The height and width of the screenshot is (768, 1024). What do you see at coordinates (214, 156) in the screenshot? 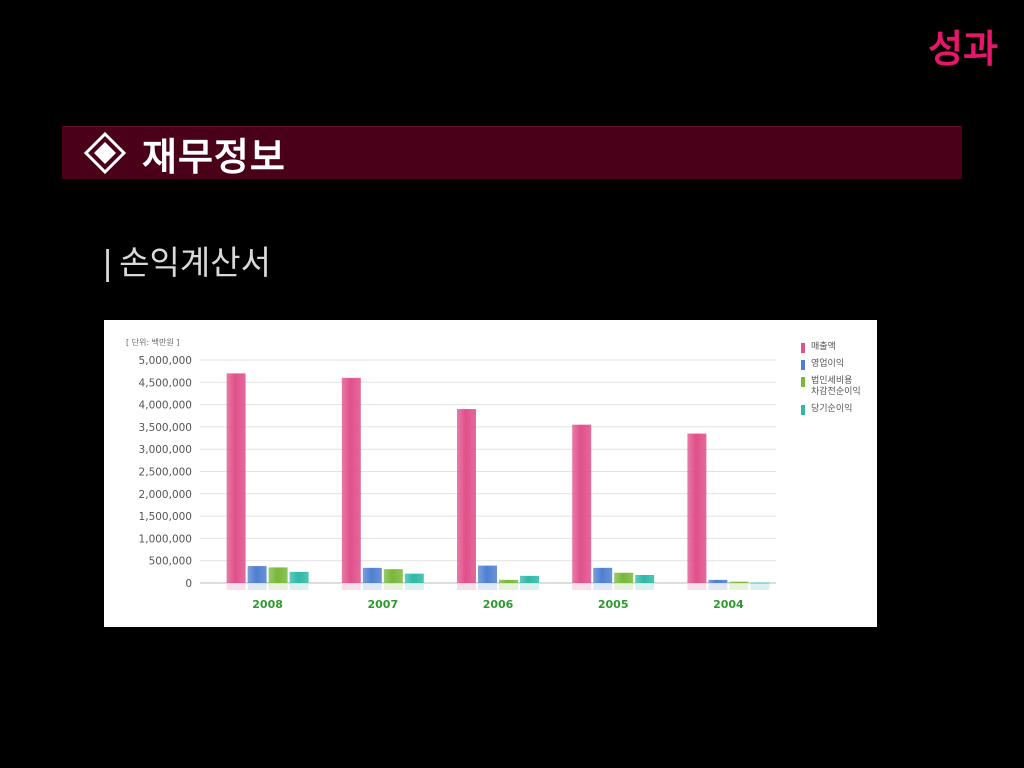
I see `section-title: 재무정보` at bounding box center [214, 156].